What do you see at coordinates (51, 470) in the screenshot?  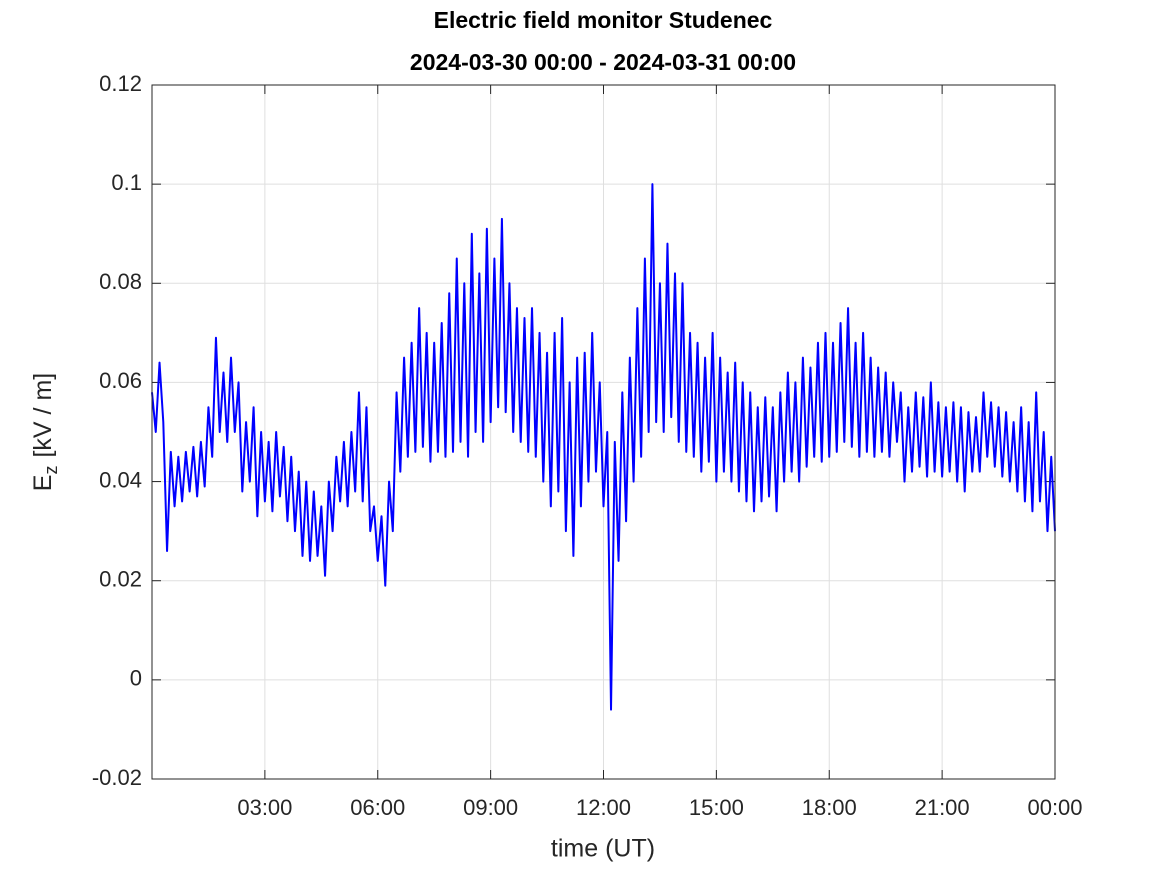 I see `y-label-subscript: z` at bounding box center [51, 470].